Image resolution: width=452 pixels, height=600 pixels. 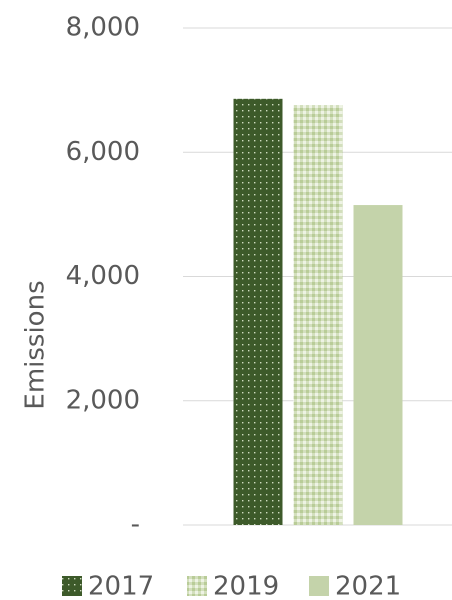 What do you see at coordinates (103, 28) in the screenshot?
I see `y-tick-label: 8,000` at bounding box center [103, 28].